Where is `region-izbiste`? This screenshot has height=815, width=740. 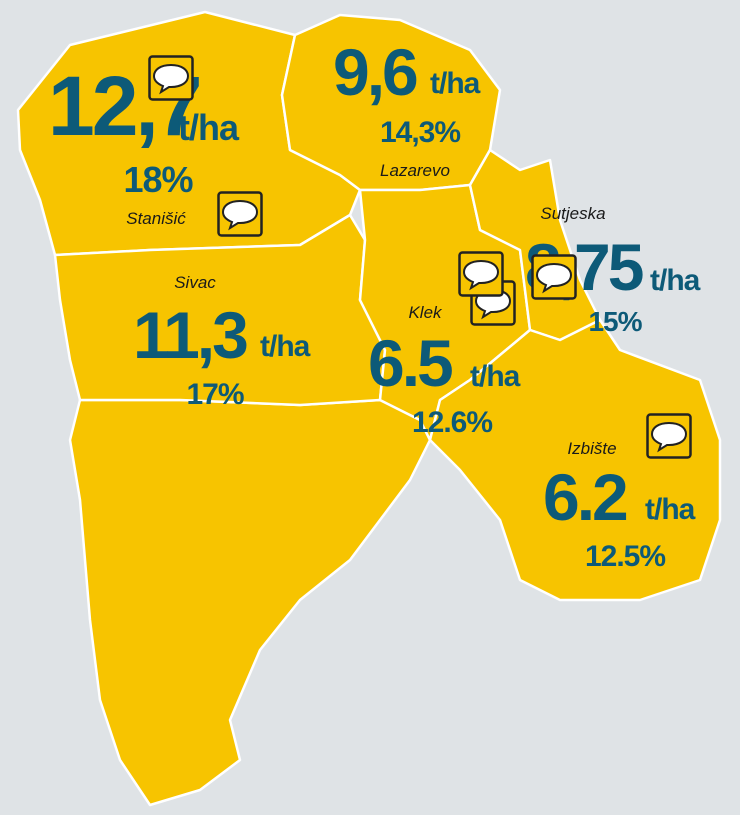
region-izbiste is located at coordinates (575, 460).